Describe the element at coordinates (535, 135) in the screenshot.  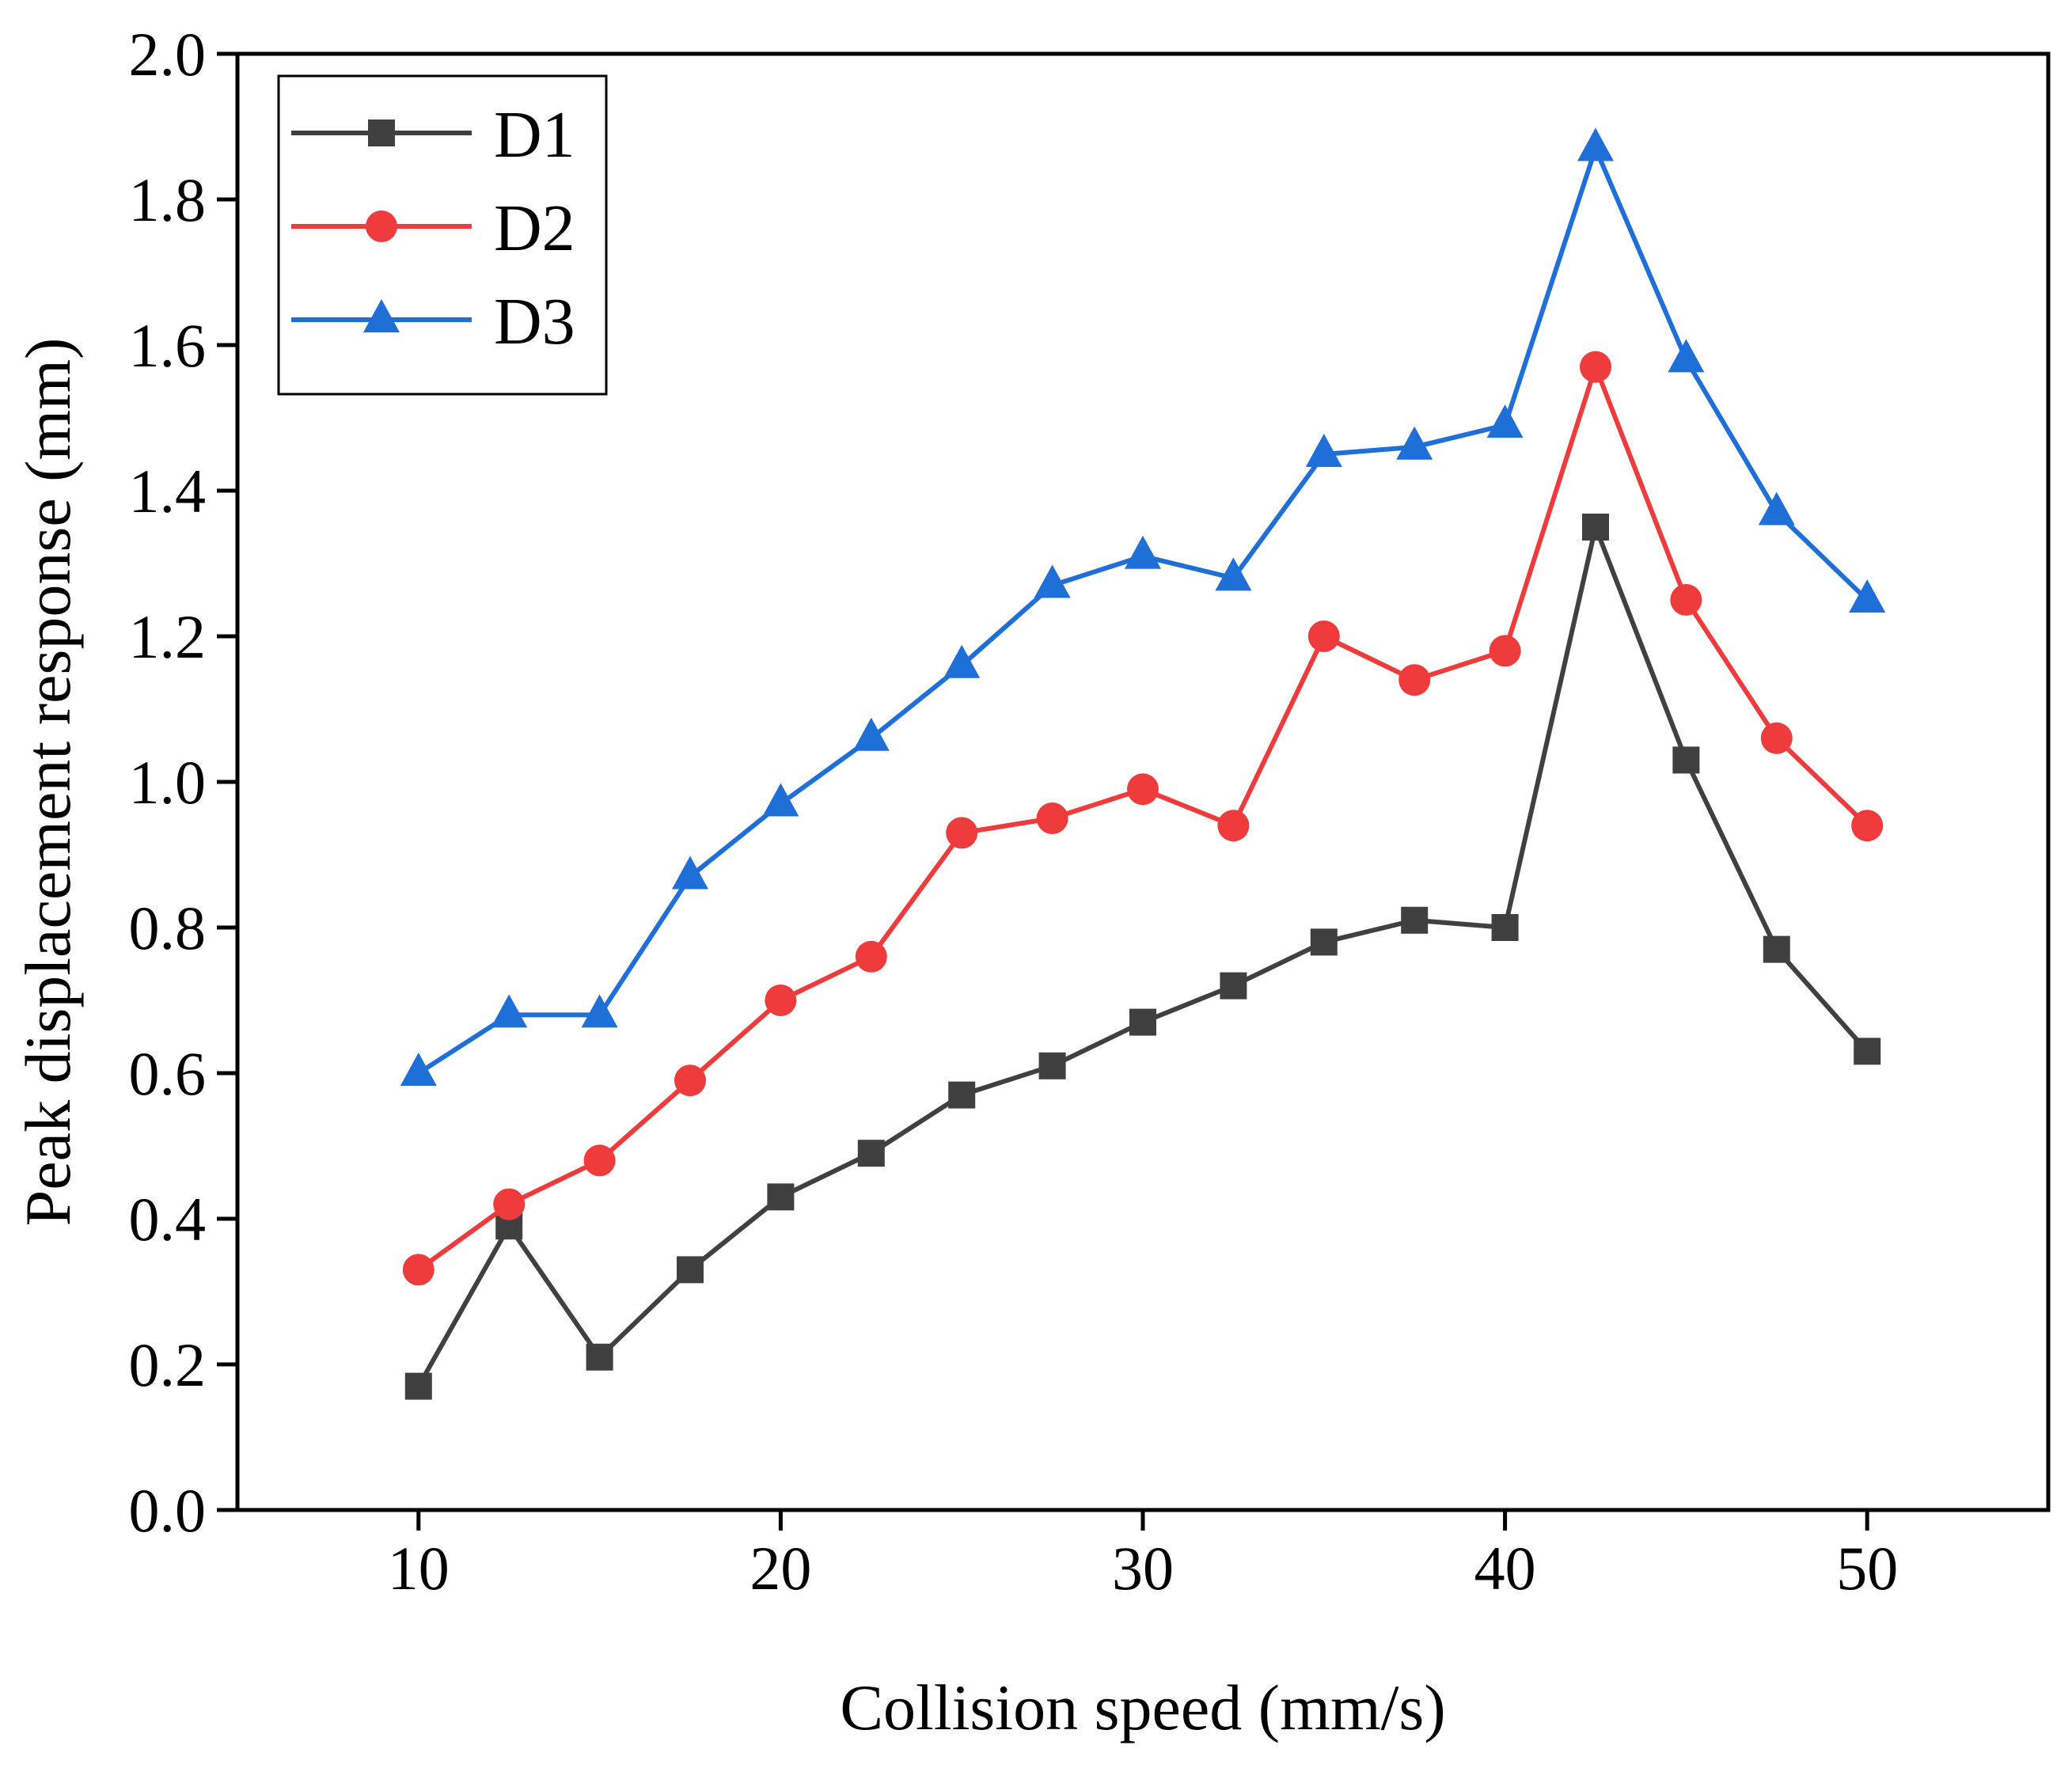
I see `legend-label: D1` at that location.